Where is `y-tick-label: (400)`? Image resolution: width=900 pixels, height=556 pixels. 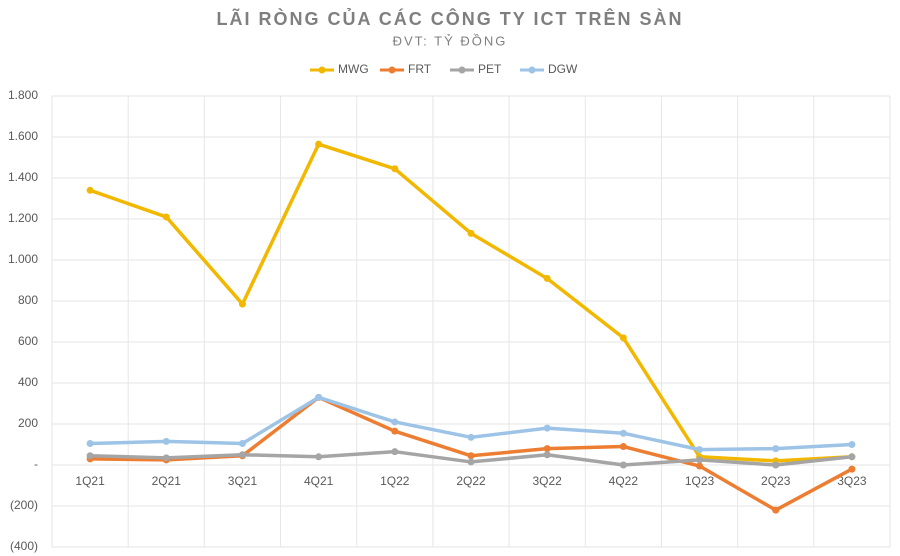 y-tick-label: (400) is located at coordinates (24, 546).